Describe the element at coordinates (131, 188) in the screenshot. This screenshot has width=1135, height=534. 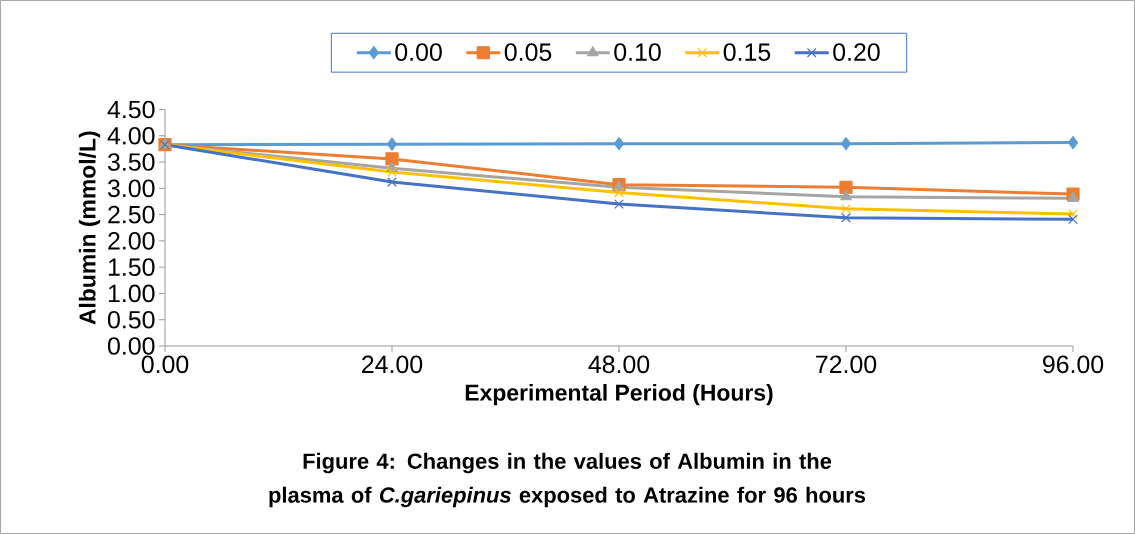
I see `y-tick-label: 3.00` at that location.